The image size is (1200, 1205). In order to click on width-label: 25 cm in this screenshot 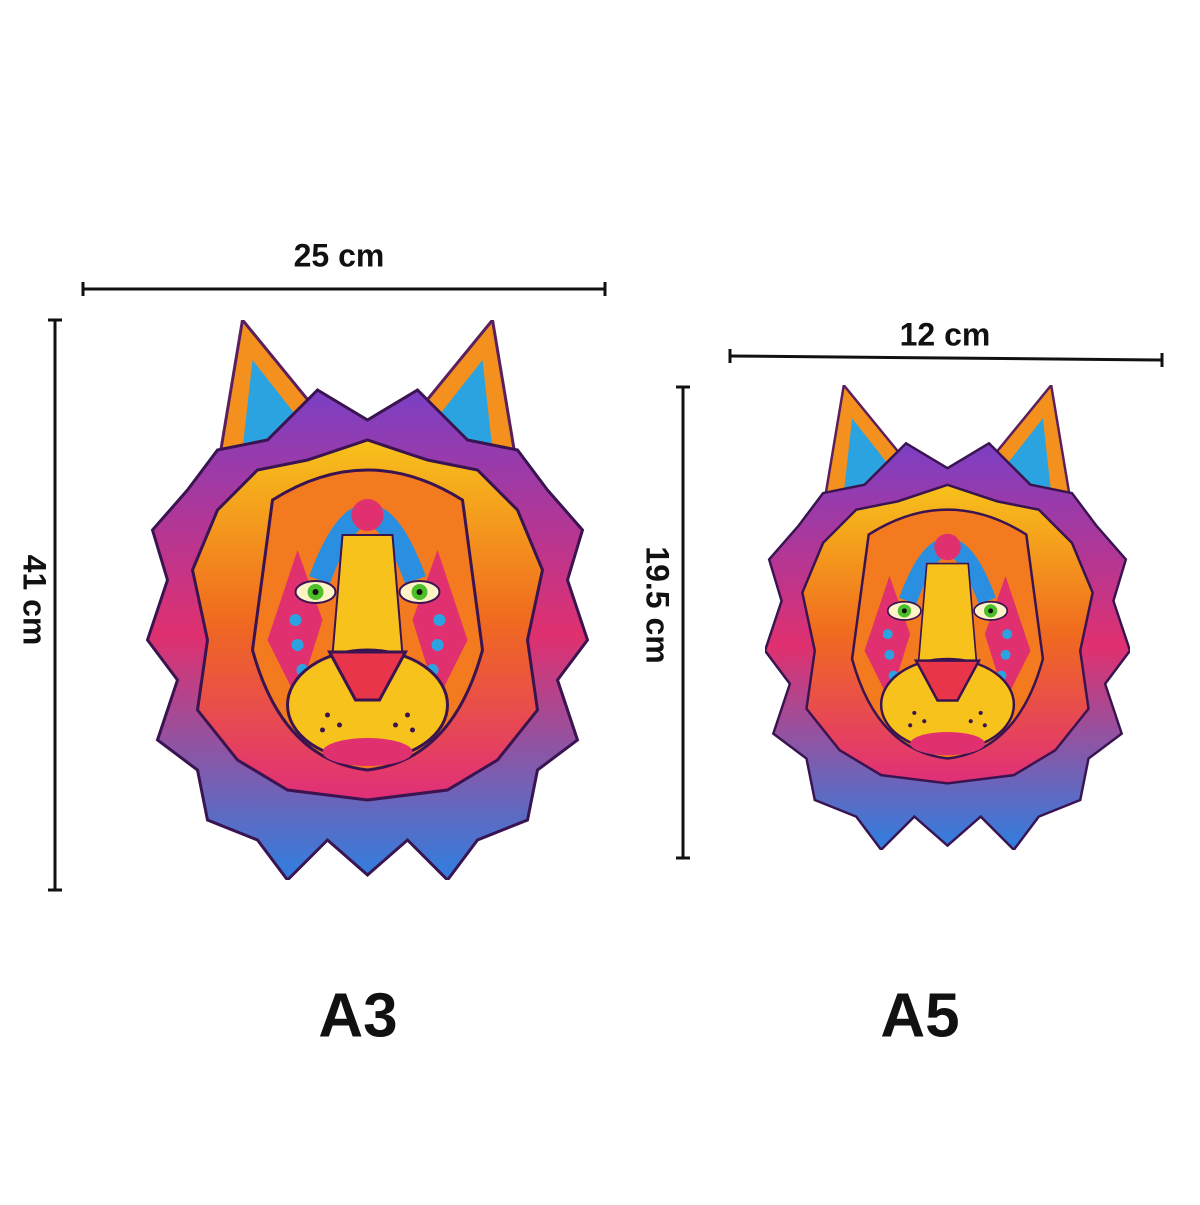, I will do `click(339, 255)`.